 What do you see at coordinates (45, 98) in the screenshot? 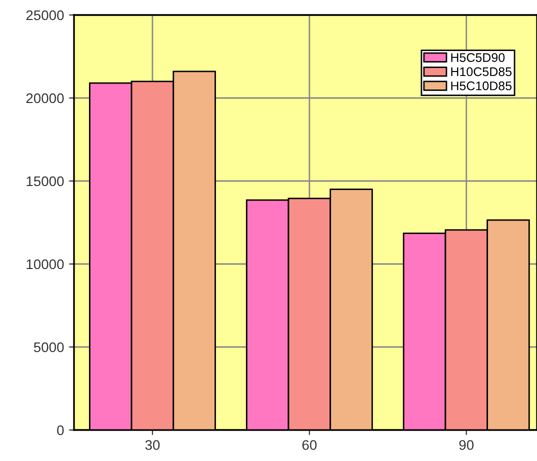
I see `y-tick-label: 20000` at bounding box center [45, 98].